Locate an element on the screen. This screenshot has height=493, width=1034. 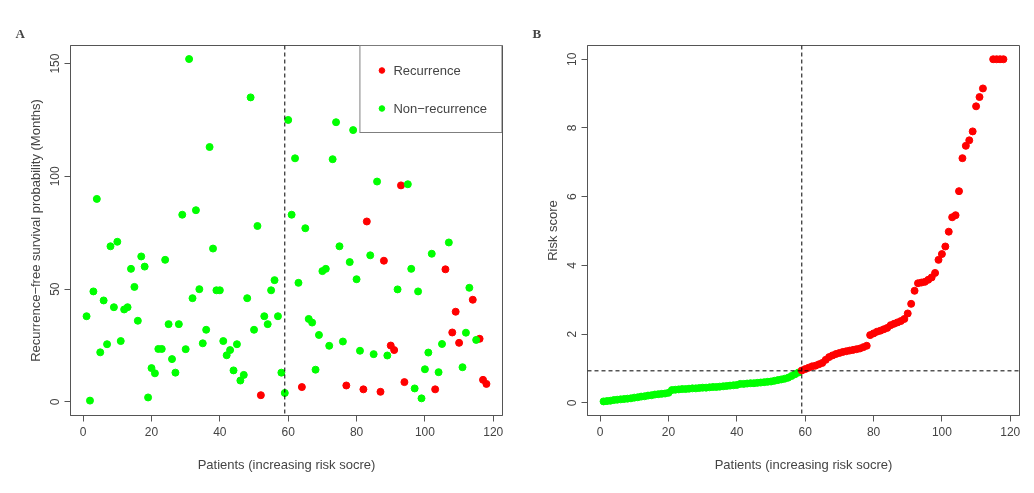
y-axis-title: Risk score is located at coordinates (552, 230).